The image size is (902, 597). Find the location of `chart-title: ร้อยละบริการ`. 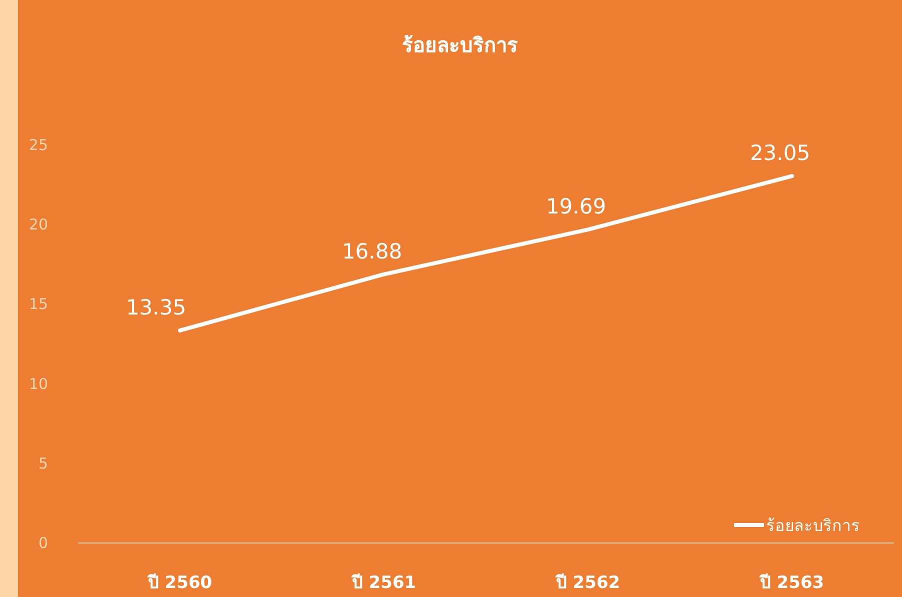

chart-title: ร้อยละบริการ is located at coordinates (460, 45).